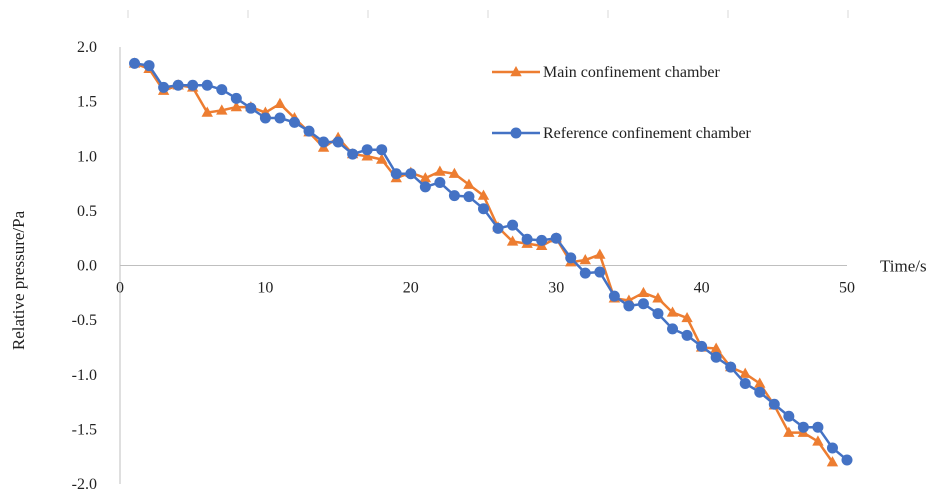 The image size is (937, 493). What do you see at coordinates (516, 71) in the screenshot?
I see `legend-marker-main` at bounding box center [516, 71].